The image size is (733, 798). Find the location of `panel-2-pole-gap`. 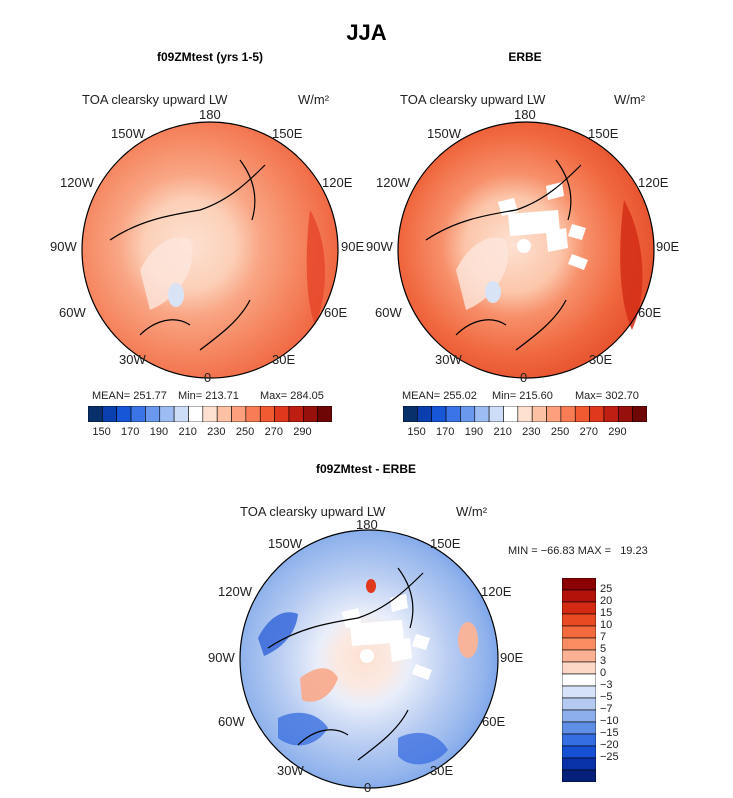

panel-2-pole-gap is located at coordinates (524, 246).